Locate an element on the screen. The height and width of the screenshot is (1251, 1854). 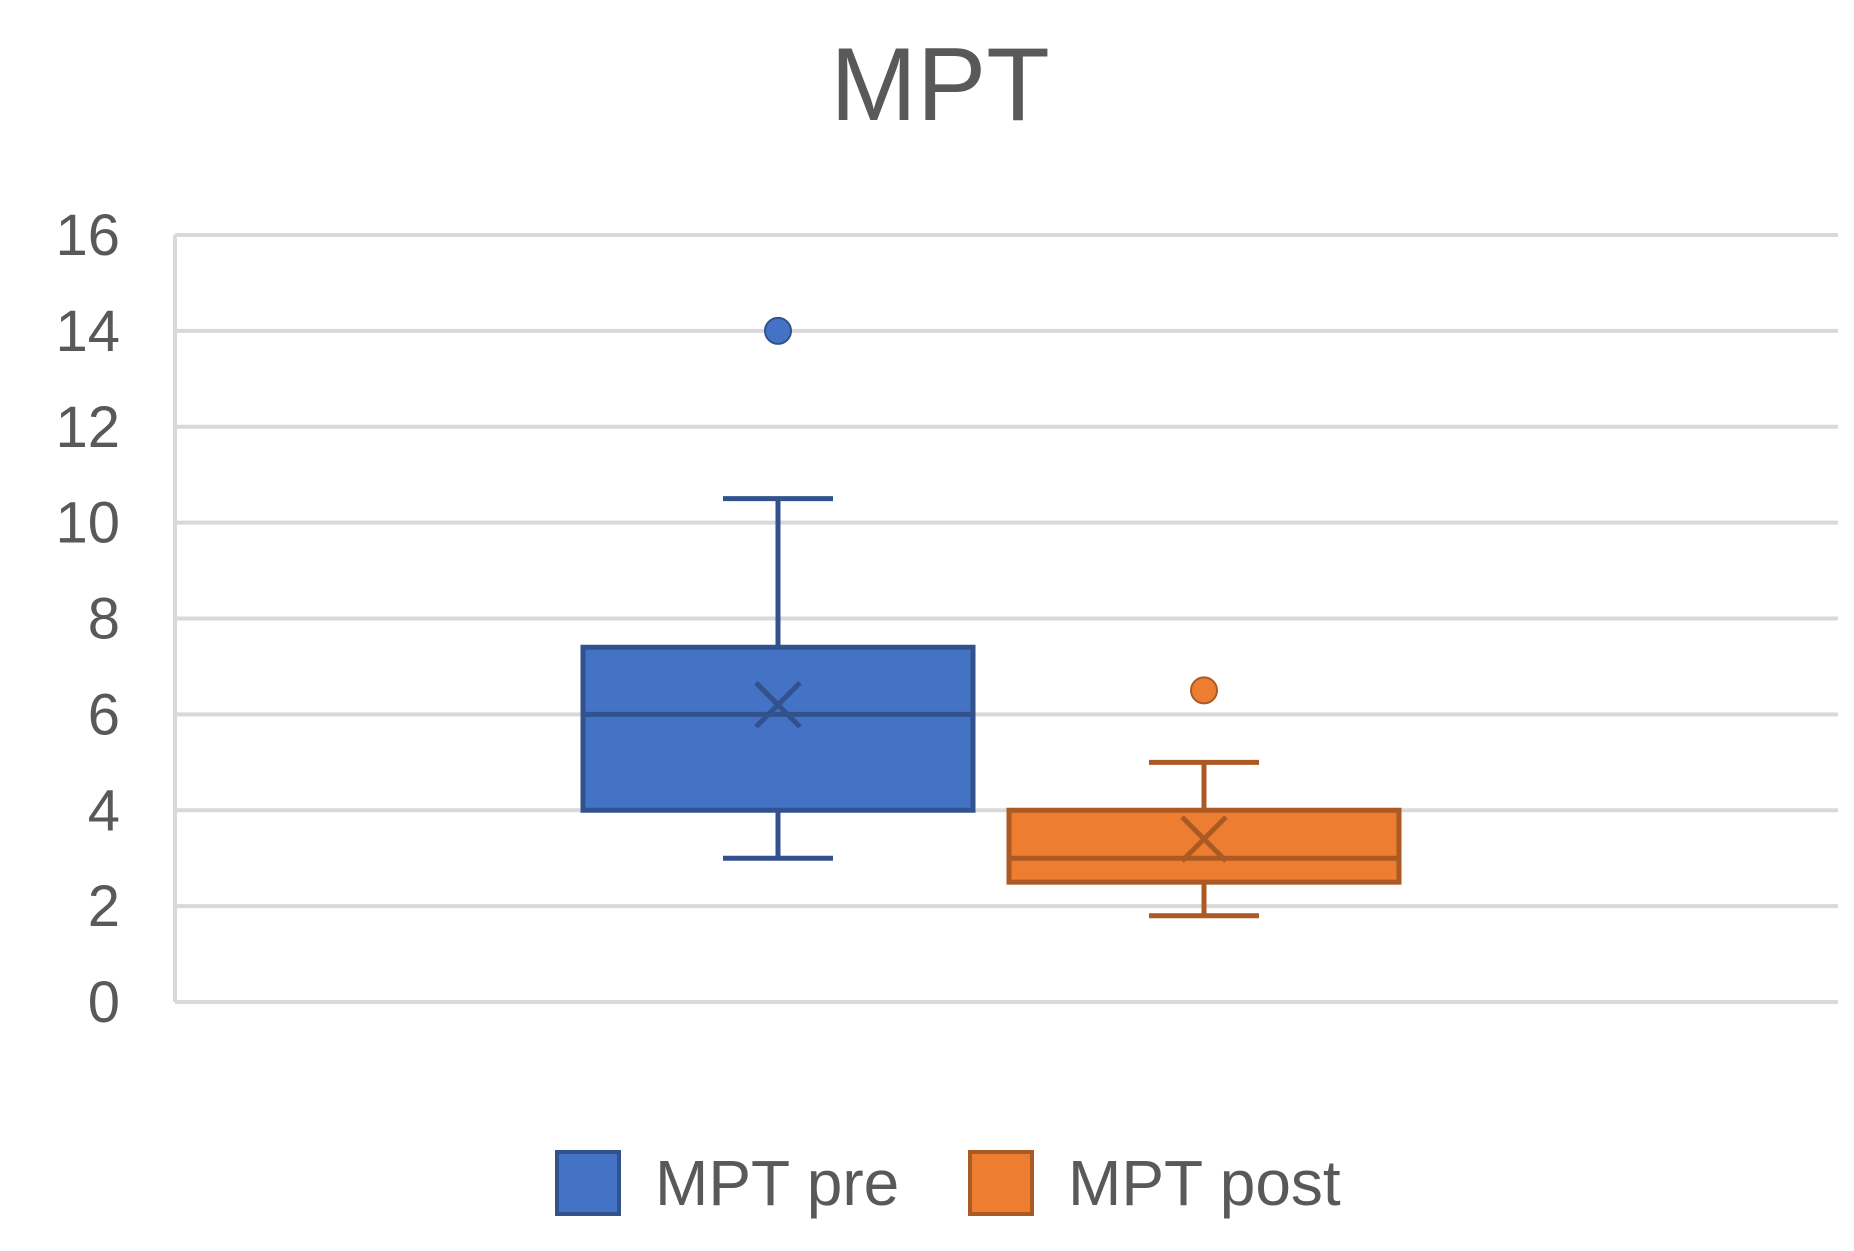
y-tick-label: 4 is located at coordinates (104, 810).